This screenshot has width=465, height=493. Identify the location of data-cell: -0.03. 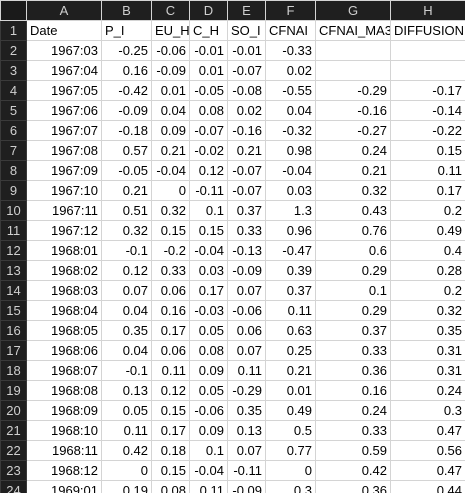
(208, 310).